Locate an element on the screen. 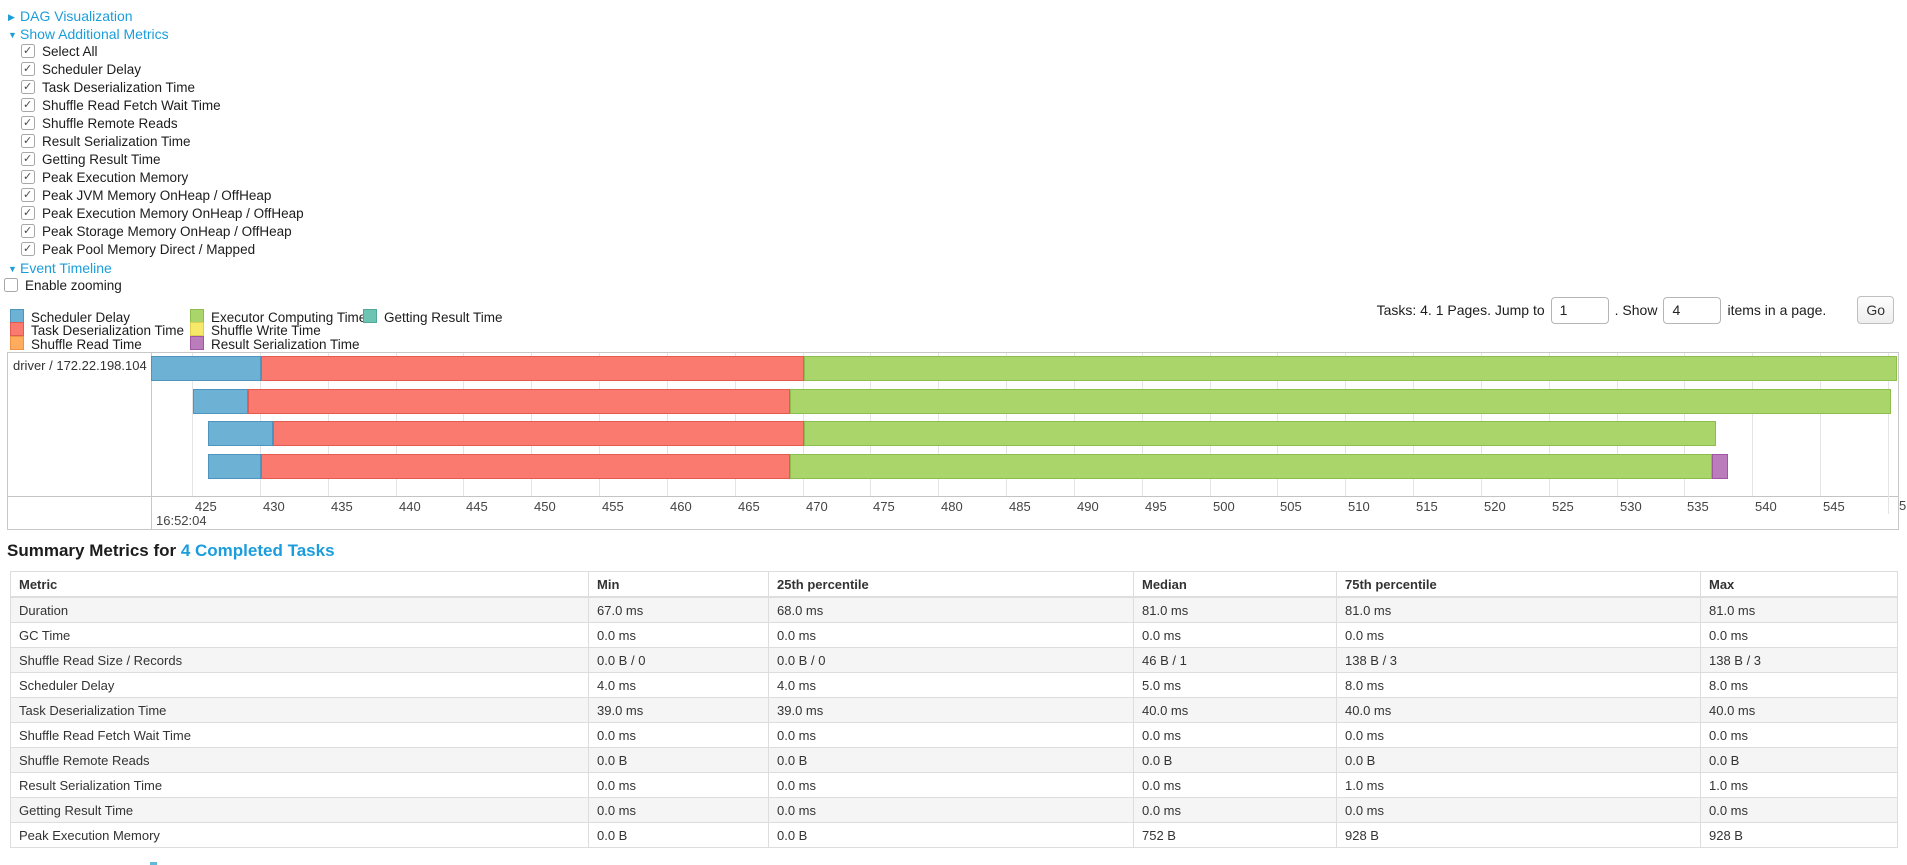 The height and width of the screenshot is (865, 1907). axis-tick-label: 465 is located at coordinates (749, 506).